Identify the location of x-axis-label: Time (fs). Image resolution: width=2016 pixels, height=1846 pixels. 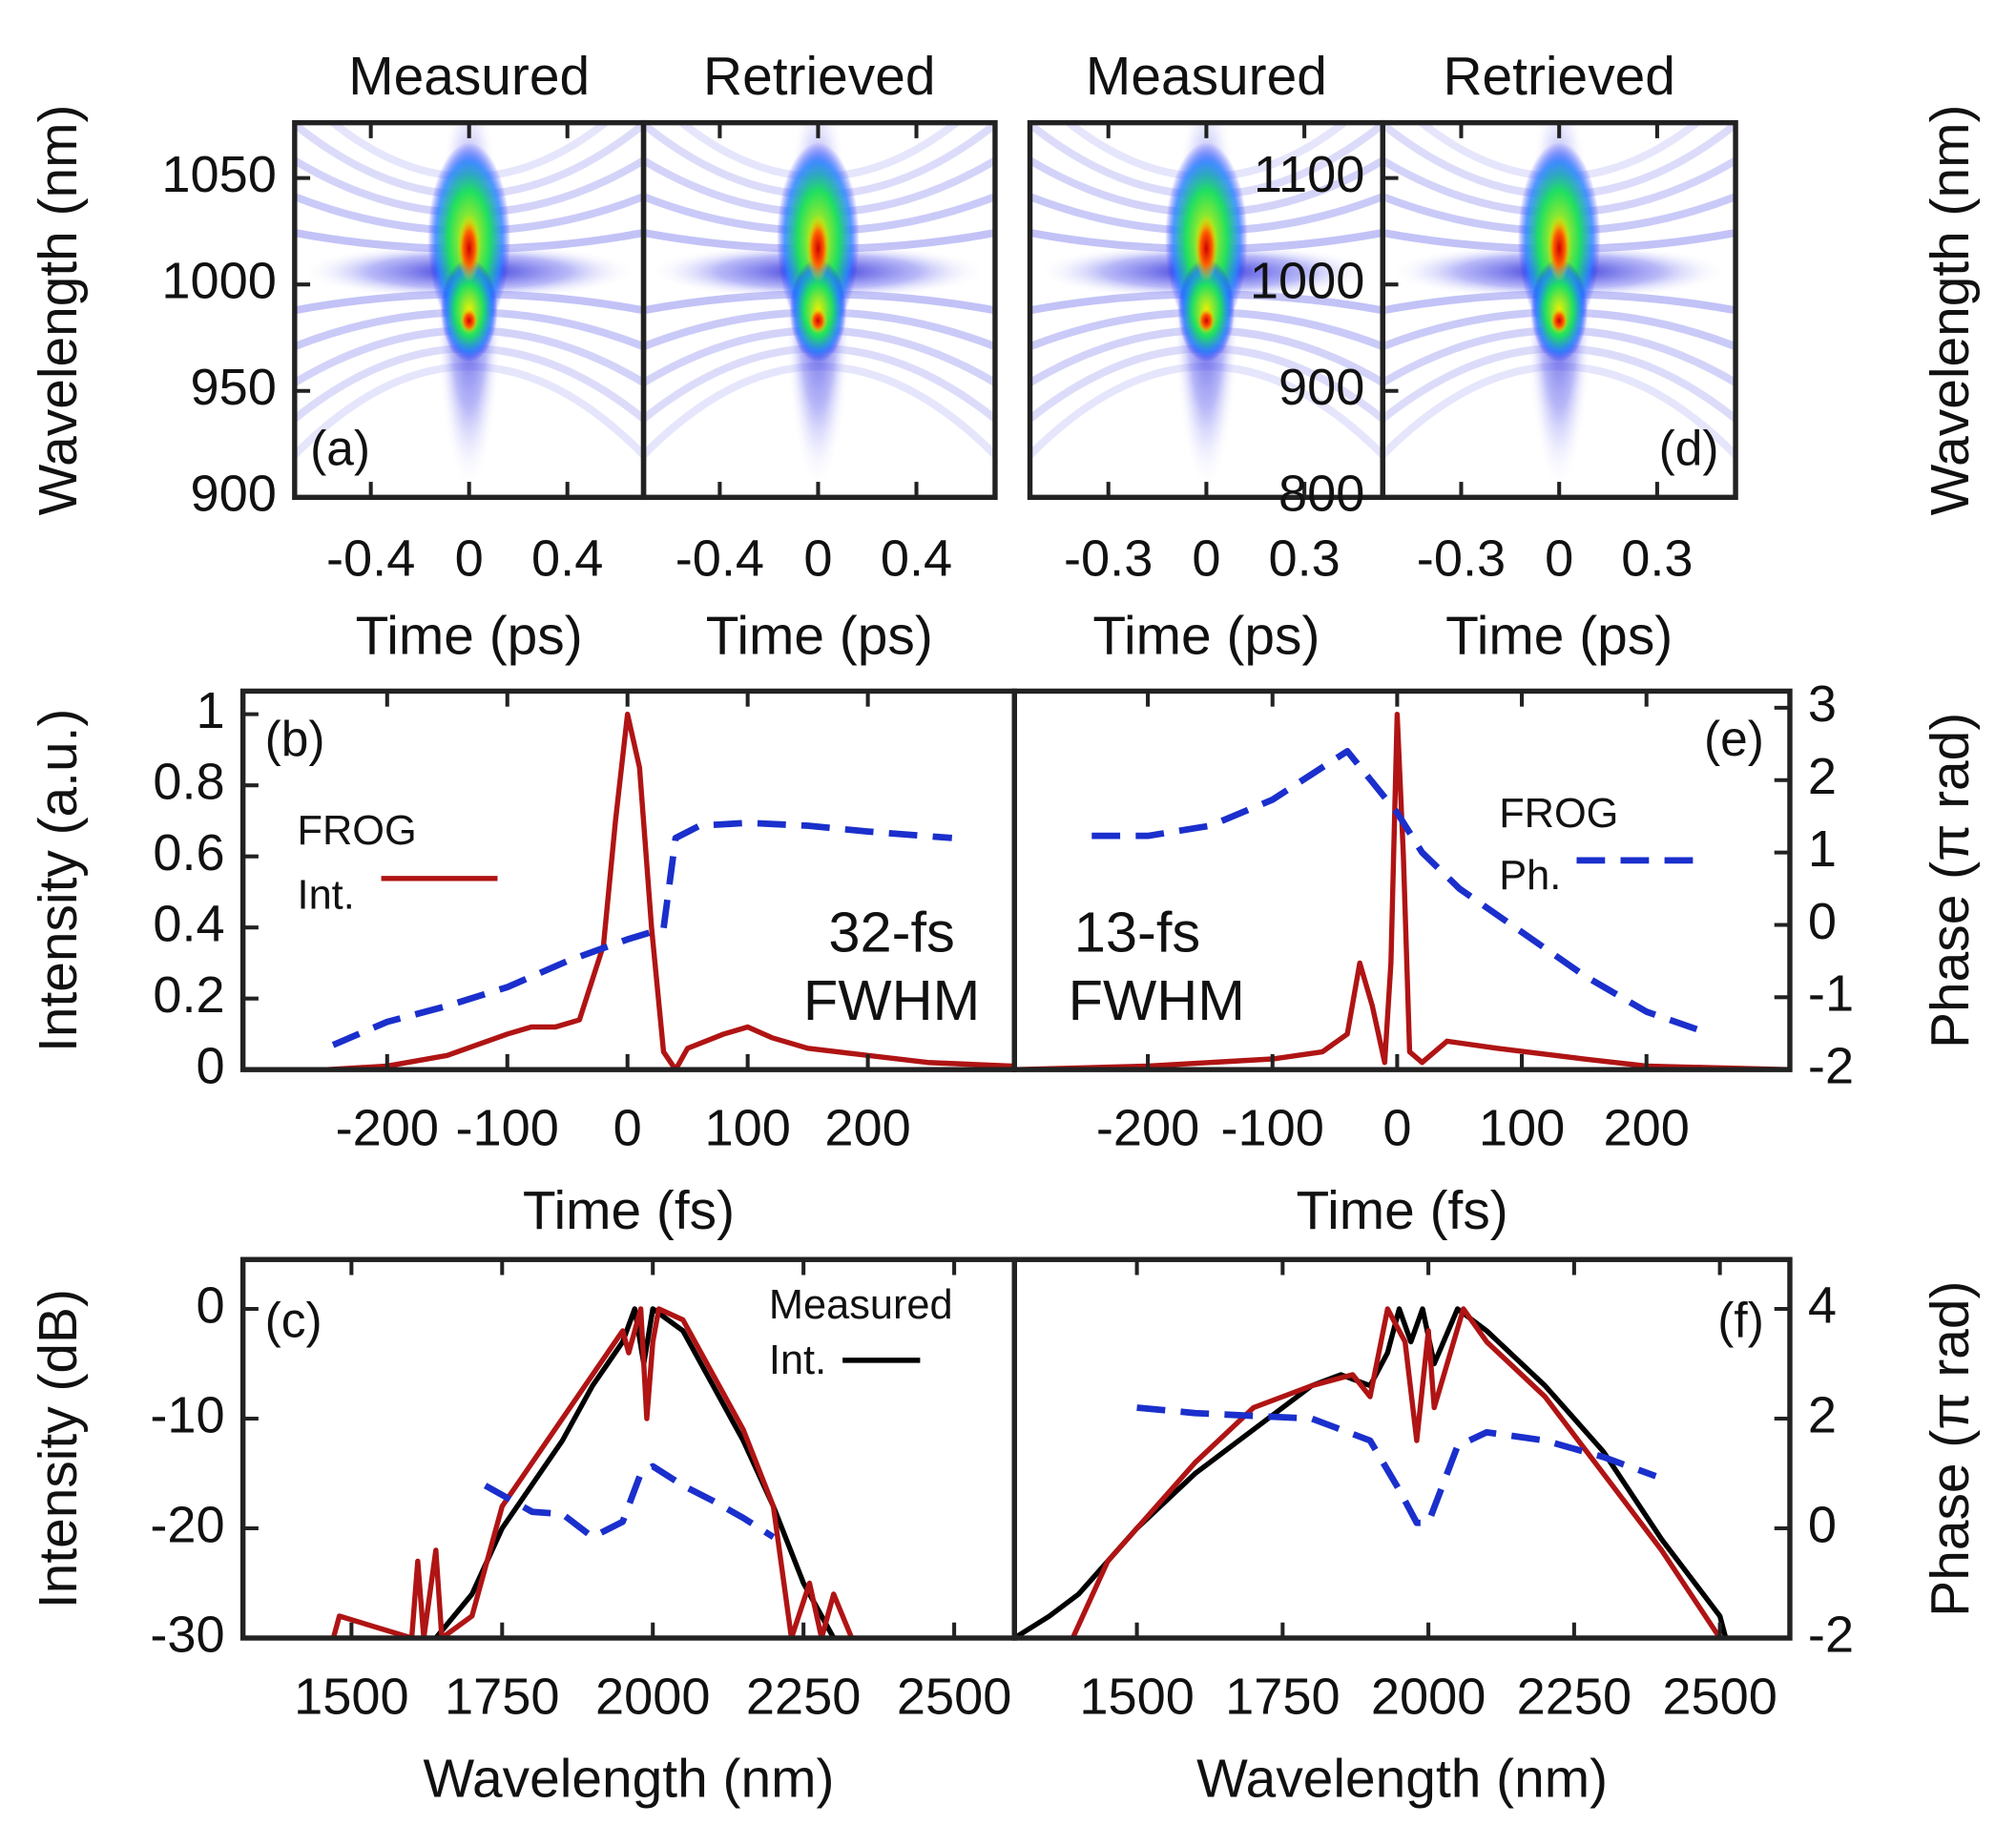
(1402, 1211).